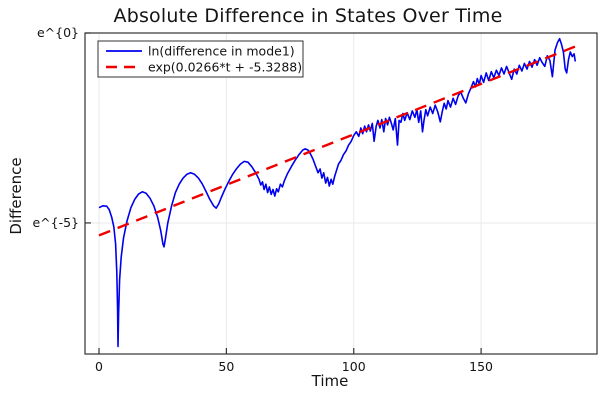  I want to click on x-axis-label: Time, so click(330, 381).